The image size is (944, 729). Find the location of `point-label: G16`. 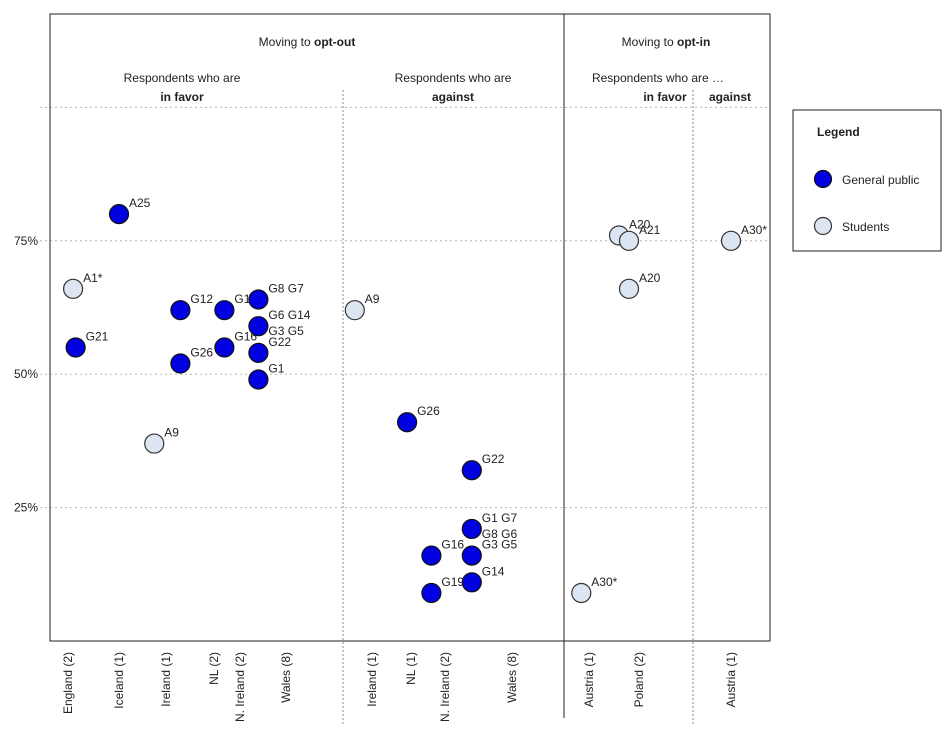

point-label: G16 is located at coordinates (452, 545).